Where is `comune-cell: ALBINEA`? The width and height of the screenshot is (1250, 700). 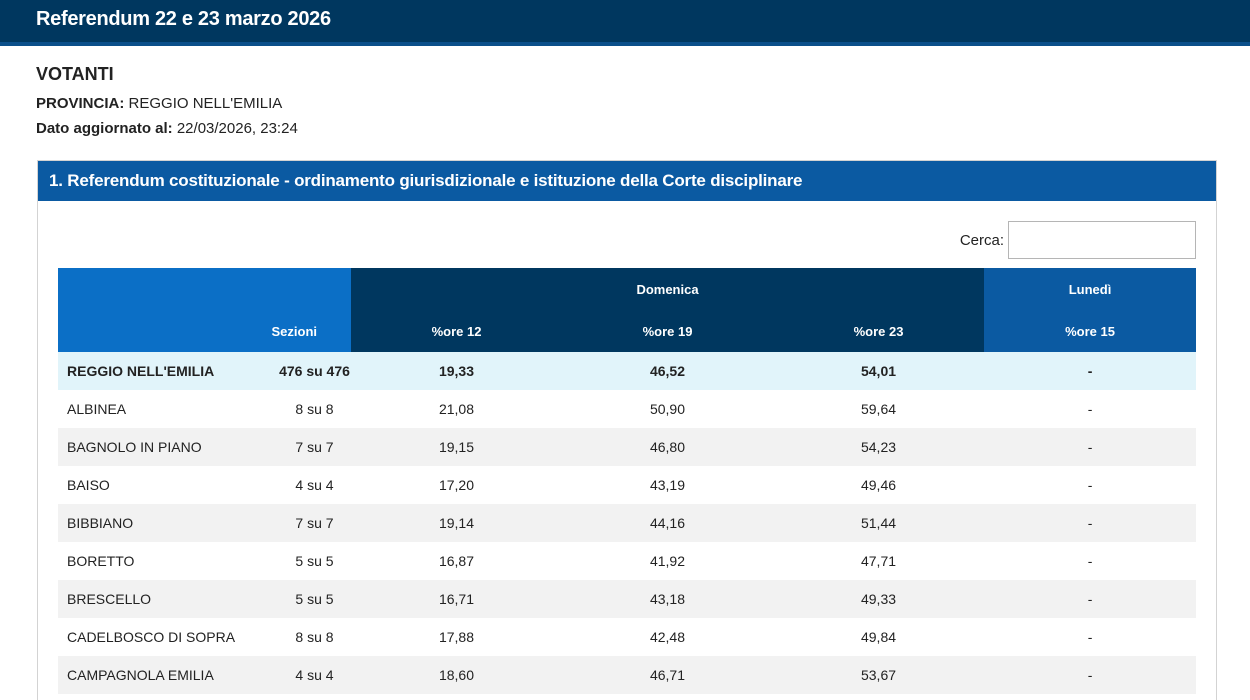
comune-cell: ALBINEA is located at coordinates (97, 409).